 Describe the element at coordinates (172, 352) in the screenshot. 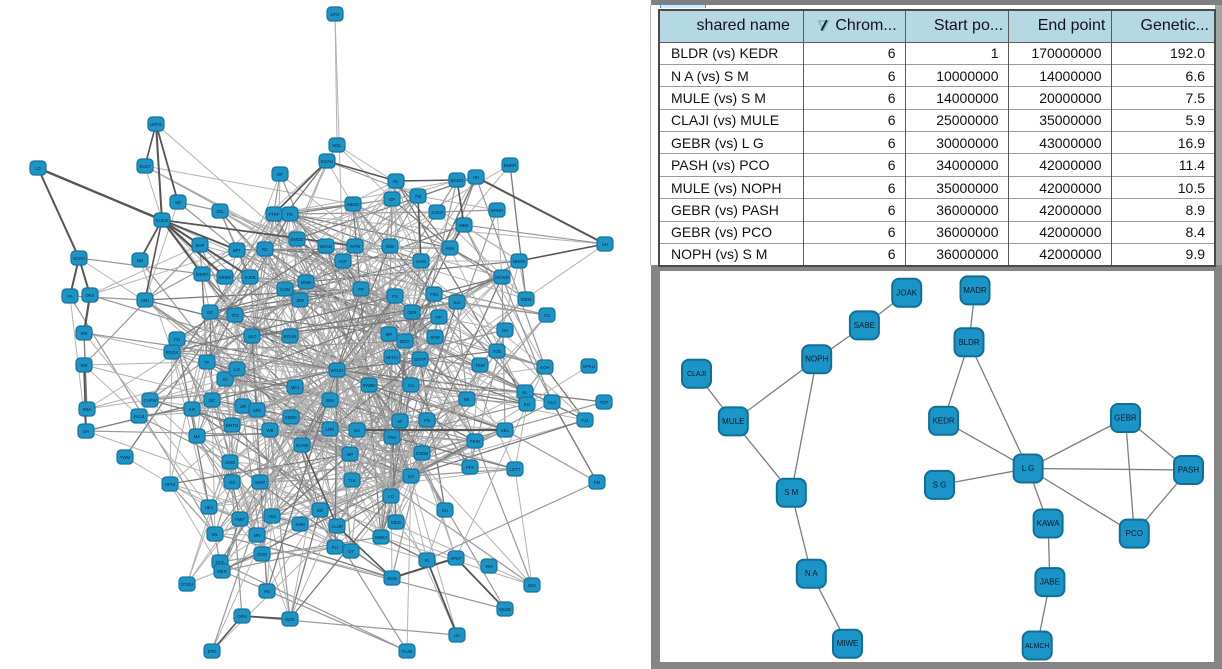

I see `svg-text: RGGK` at that location.